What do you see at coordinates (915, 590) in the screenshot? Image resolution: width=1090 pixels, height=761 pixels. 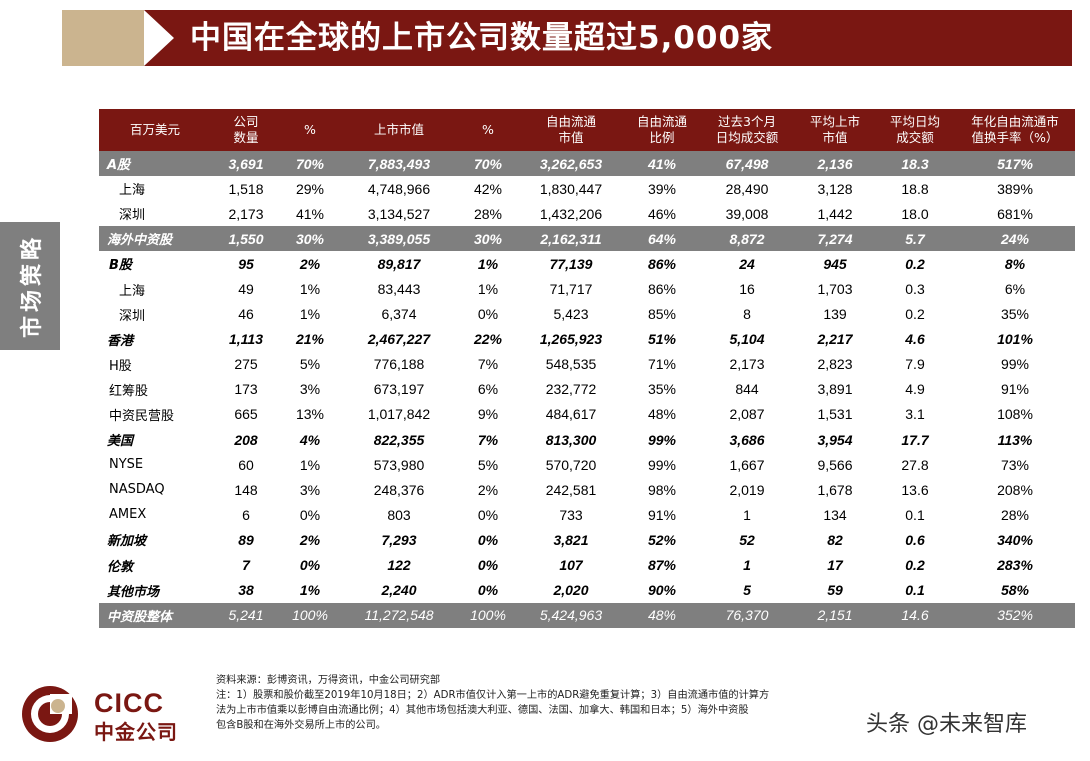 I see `table-cell: 0.1` at bounding box center [915, 590].